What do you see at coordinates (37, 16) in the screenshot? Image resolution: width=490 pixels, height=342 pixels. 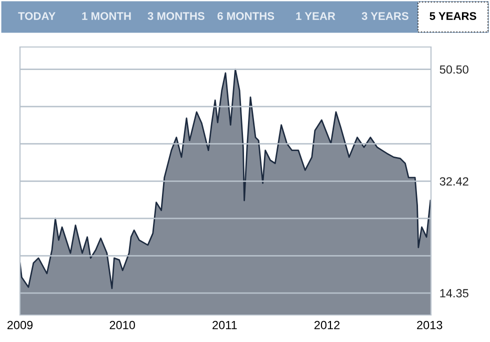 I see `text: TODAY` at bounding box center [37, 16].